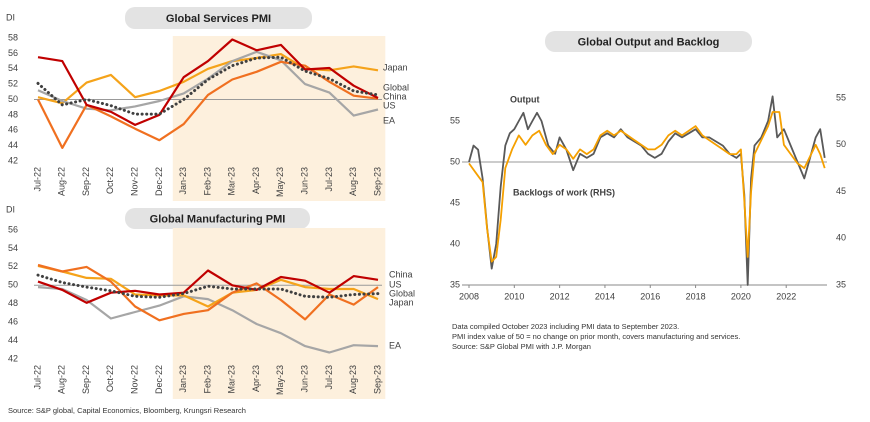 Image resolution: width=870 pixels, height=422 pixels. I want to click on y2-tick-label: 35, so click(841, 284).